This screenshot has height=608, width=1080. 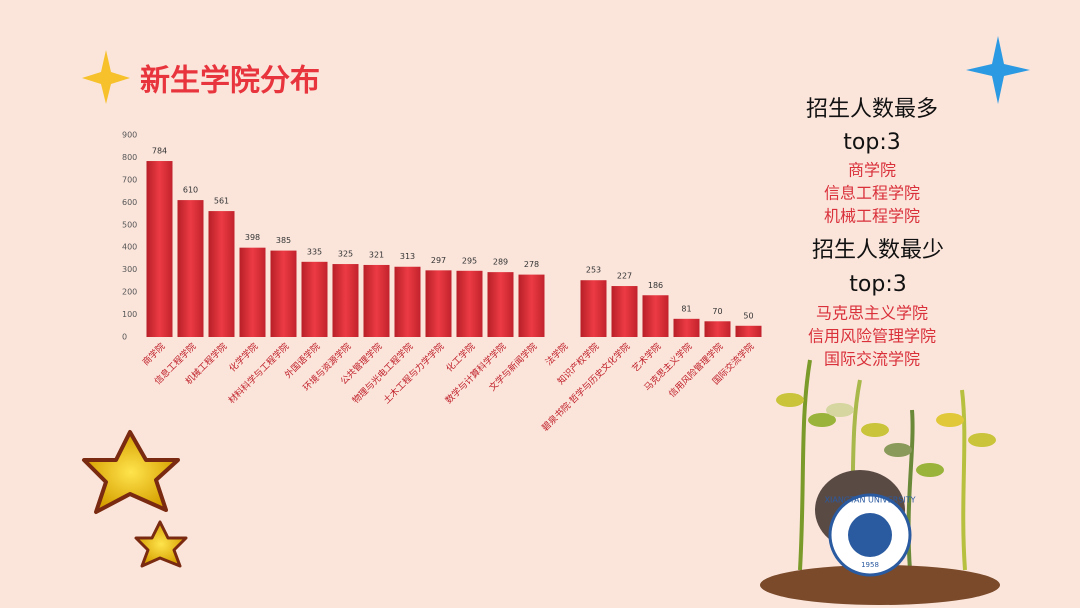 I want to click on y-tick-label: 500, so click(x=129, y=224).